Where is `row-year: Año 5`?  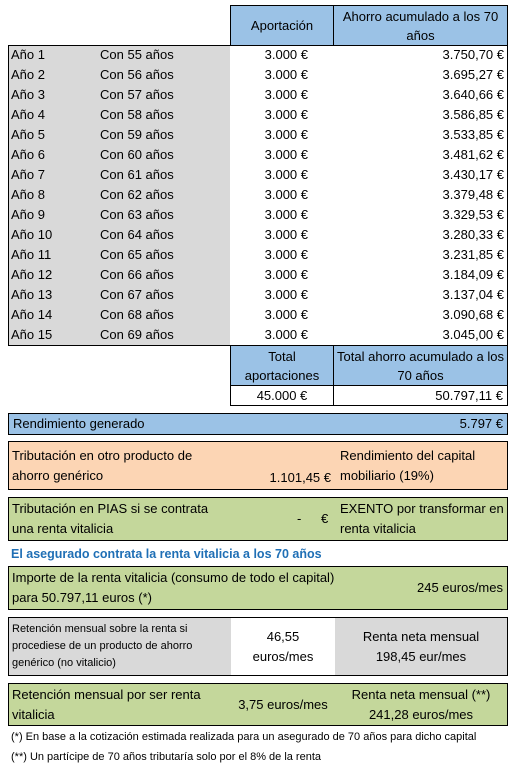 row-year: Año 5 is located at coordinates (28, 134).